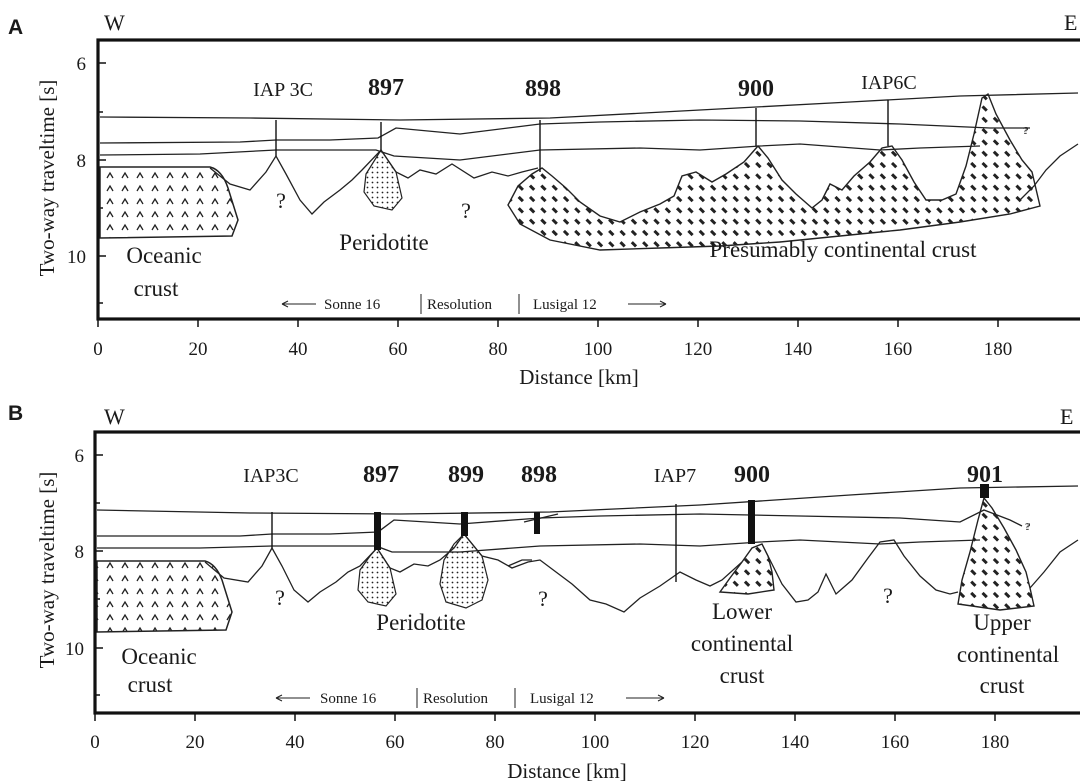 The width and height of the screenshot is (1080, 783). Describe the element at coordinates (460, 305) in the screenshot. I see `panel-a-survey-label: Resolution` at that location.